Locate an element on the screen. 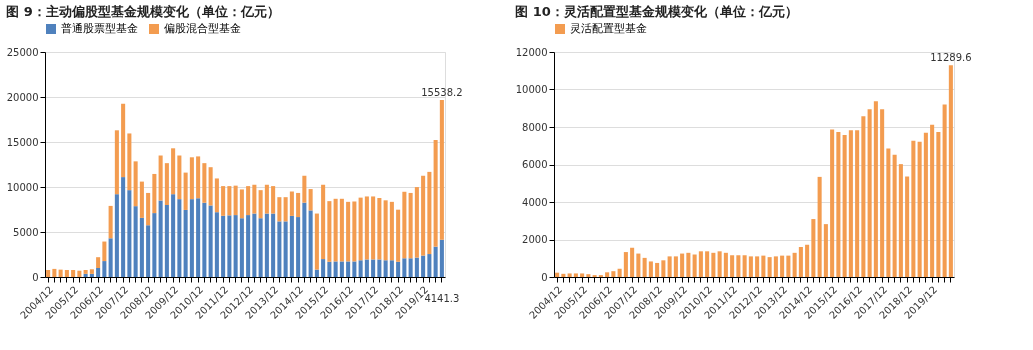 Image resolution: width=1033 pixels, height=350 pixels. y-tick-label: 5000 is located at coordinates (26, 232).